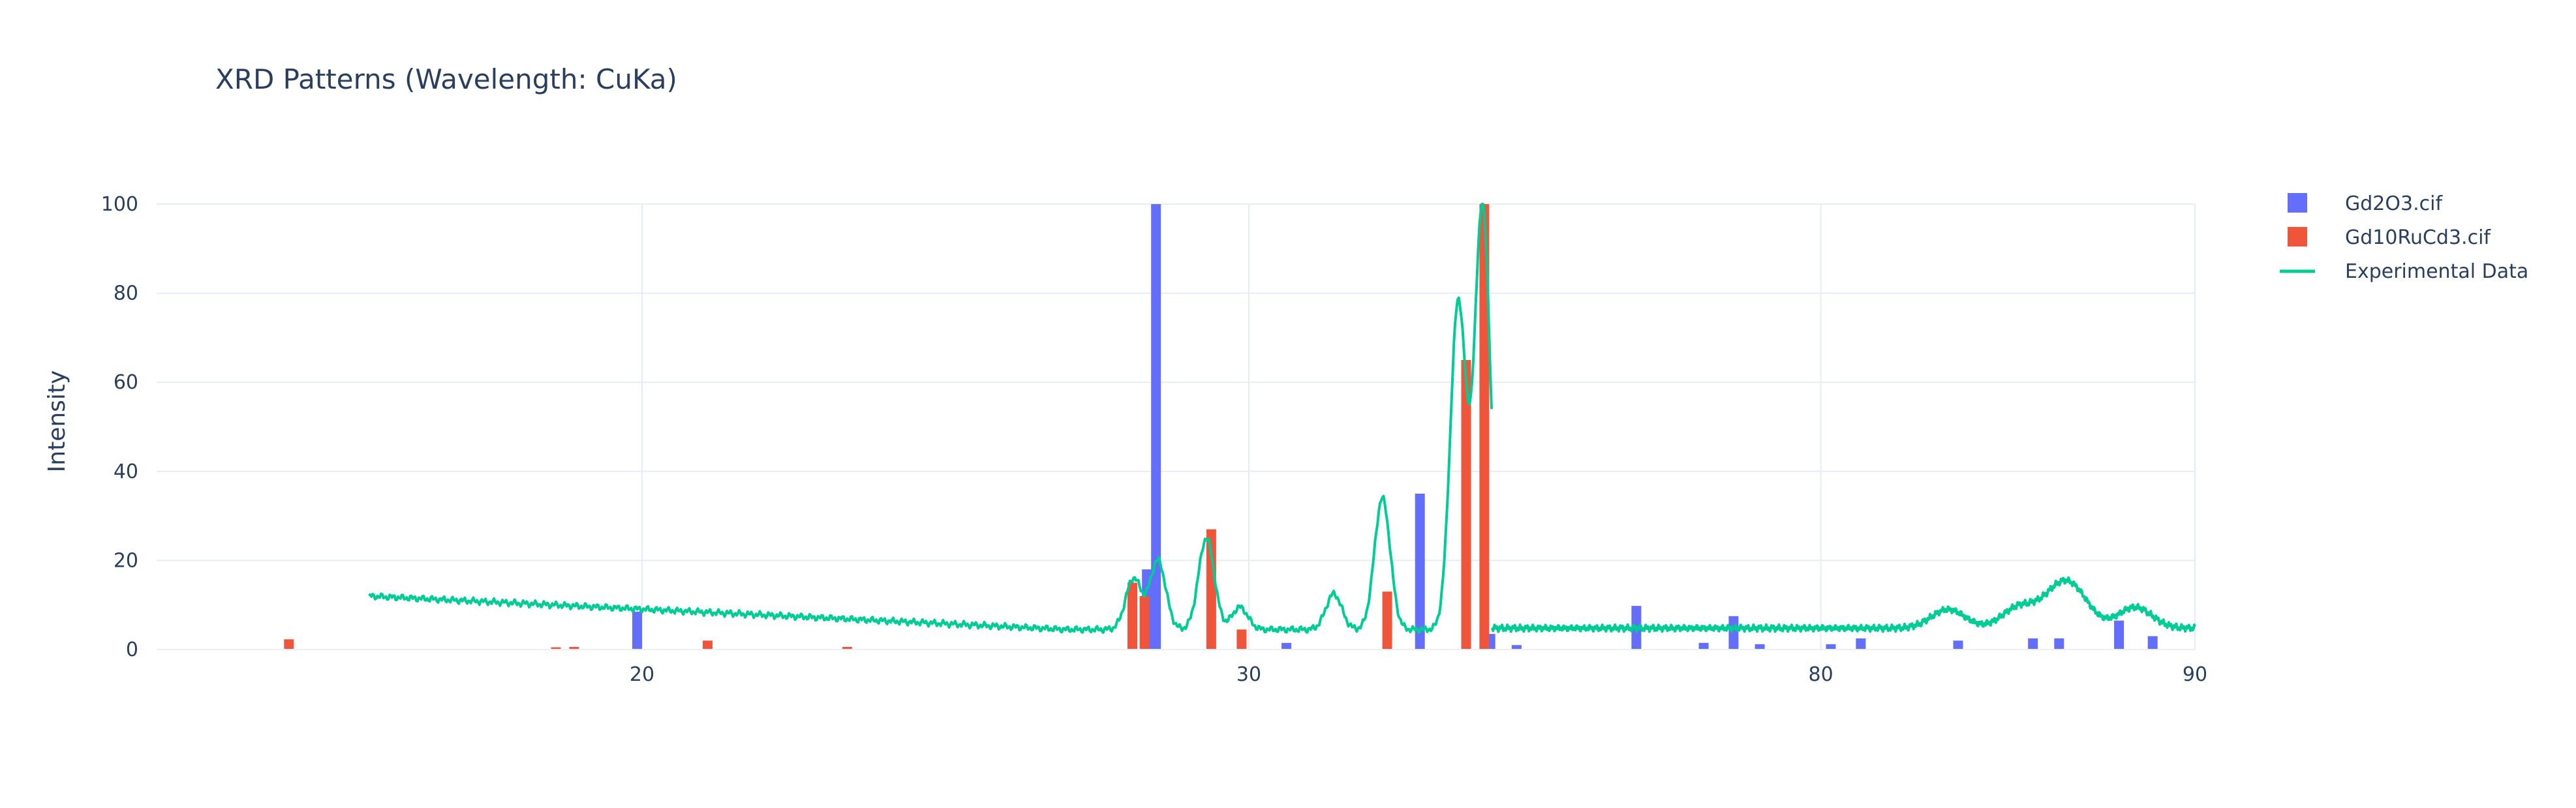  I want to click on y-tick-label: 80, so click(126, 293).